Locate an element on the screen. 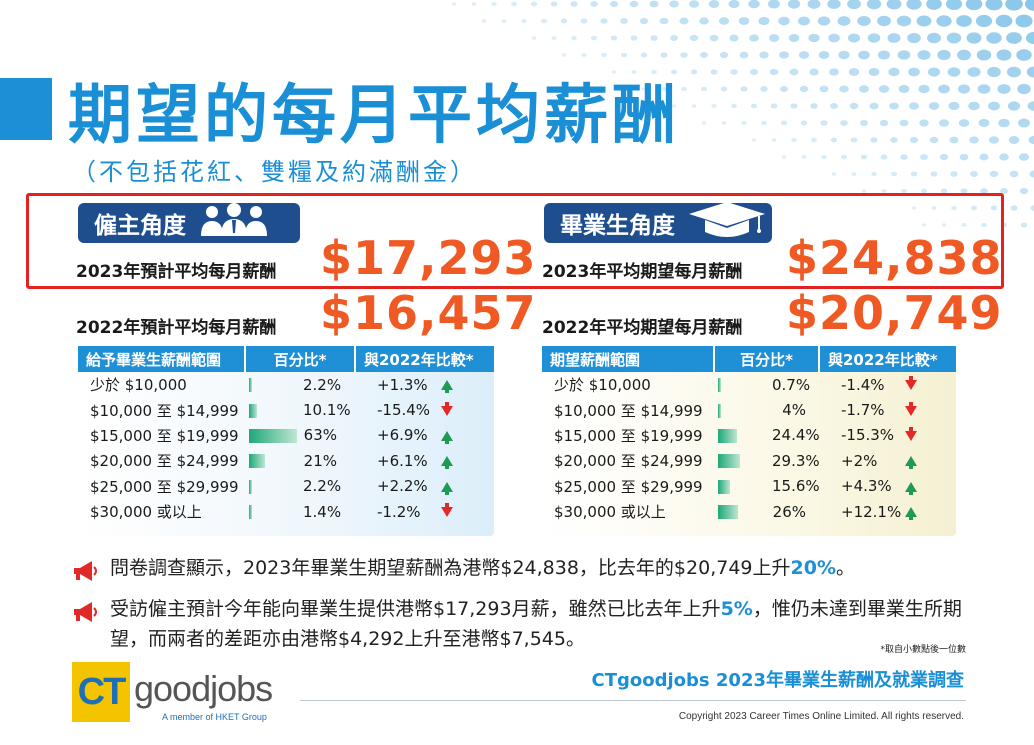 The image size is (1034, 745). pct-value: 0.7% is located at coordinates (791, 384).